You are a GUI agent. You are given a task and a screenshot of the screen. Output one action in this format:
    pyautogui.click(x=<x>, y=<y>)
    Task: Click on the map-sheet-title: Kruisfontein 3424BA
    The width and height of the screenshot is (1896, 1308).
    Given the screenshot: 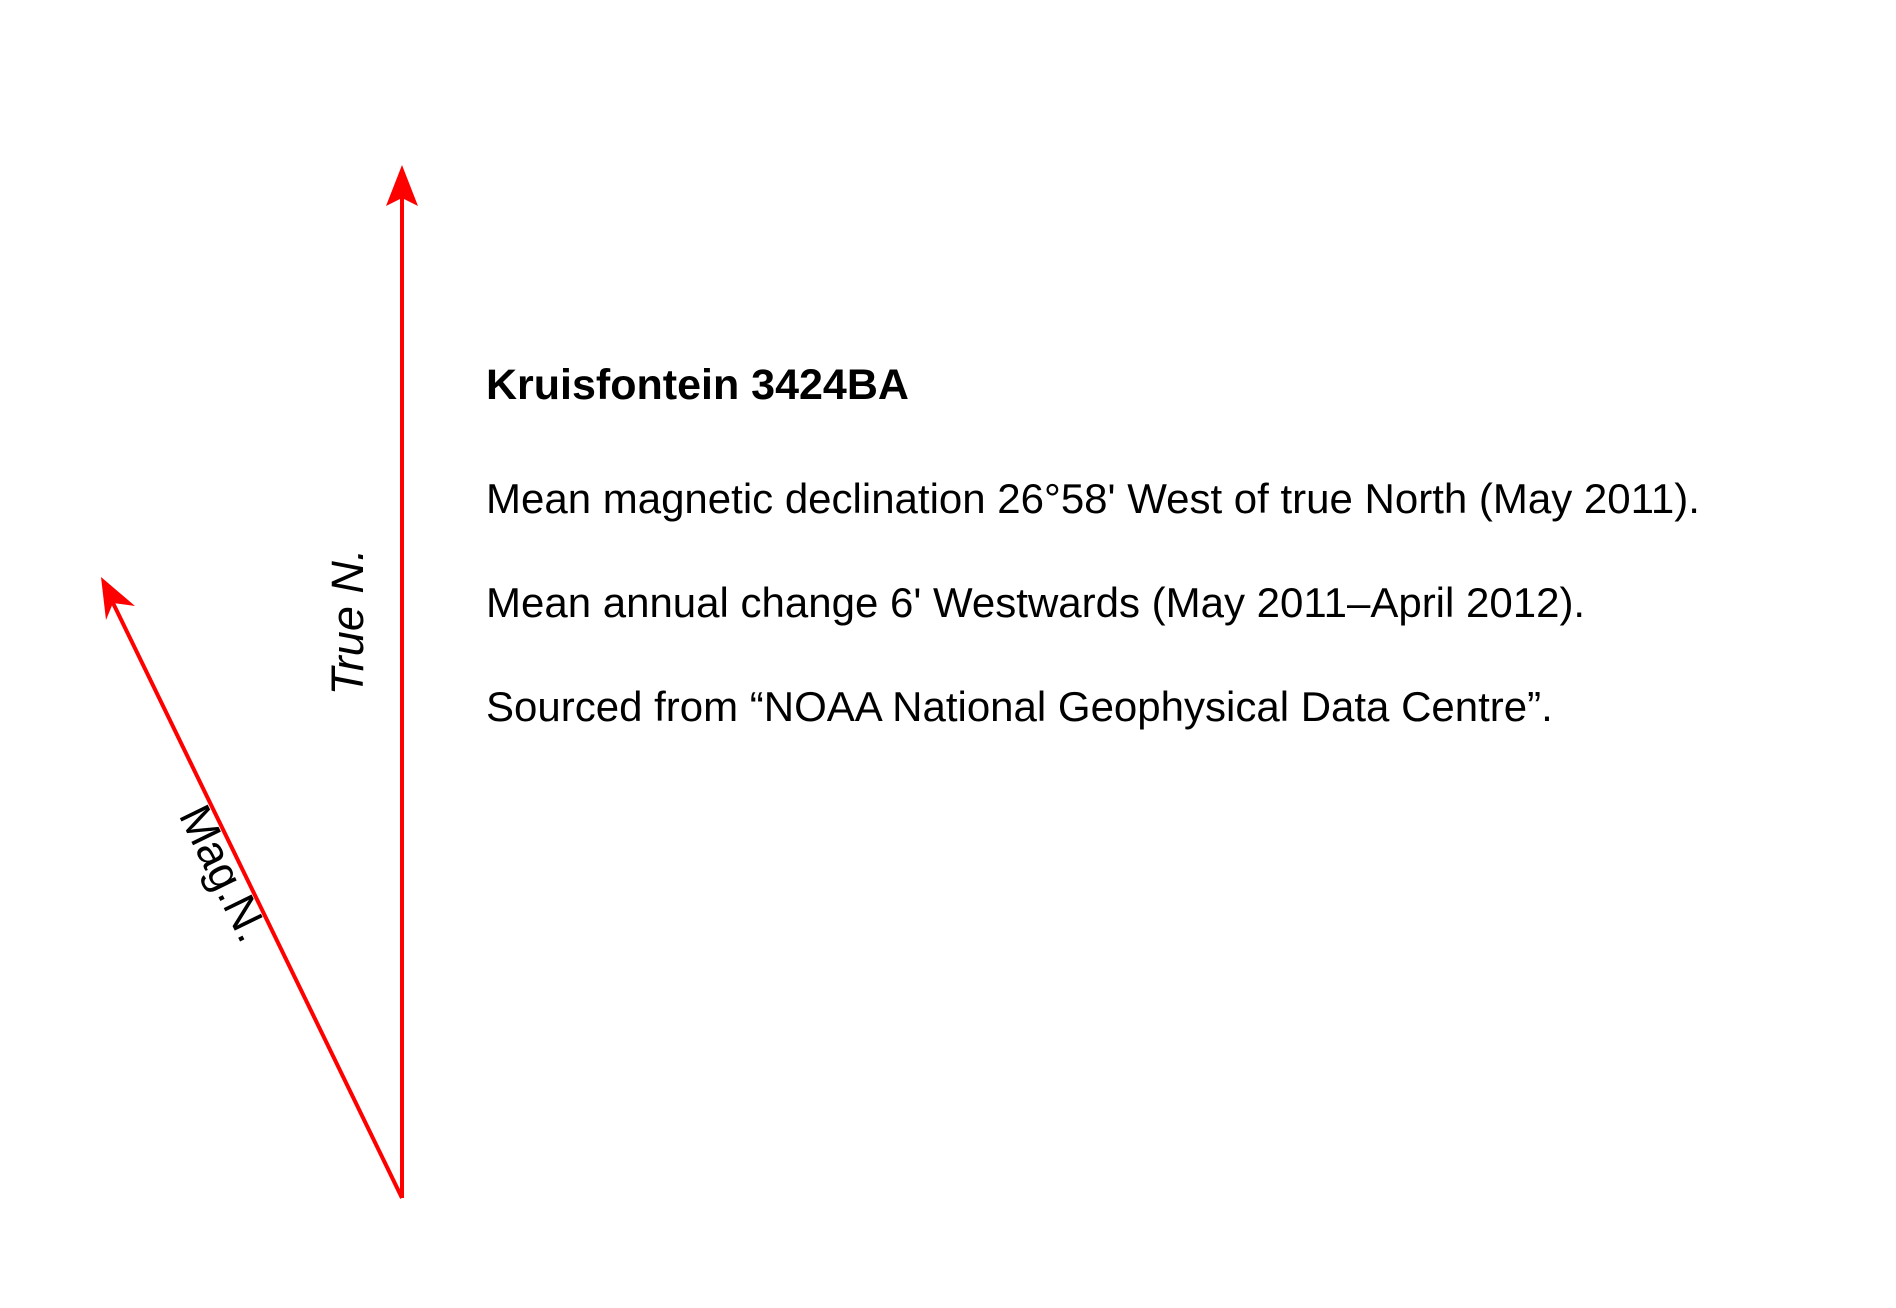 What is the action you would take?
    pyautogui.click(x=697, y=385)
    